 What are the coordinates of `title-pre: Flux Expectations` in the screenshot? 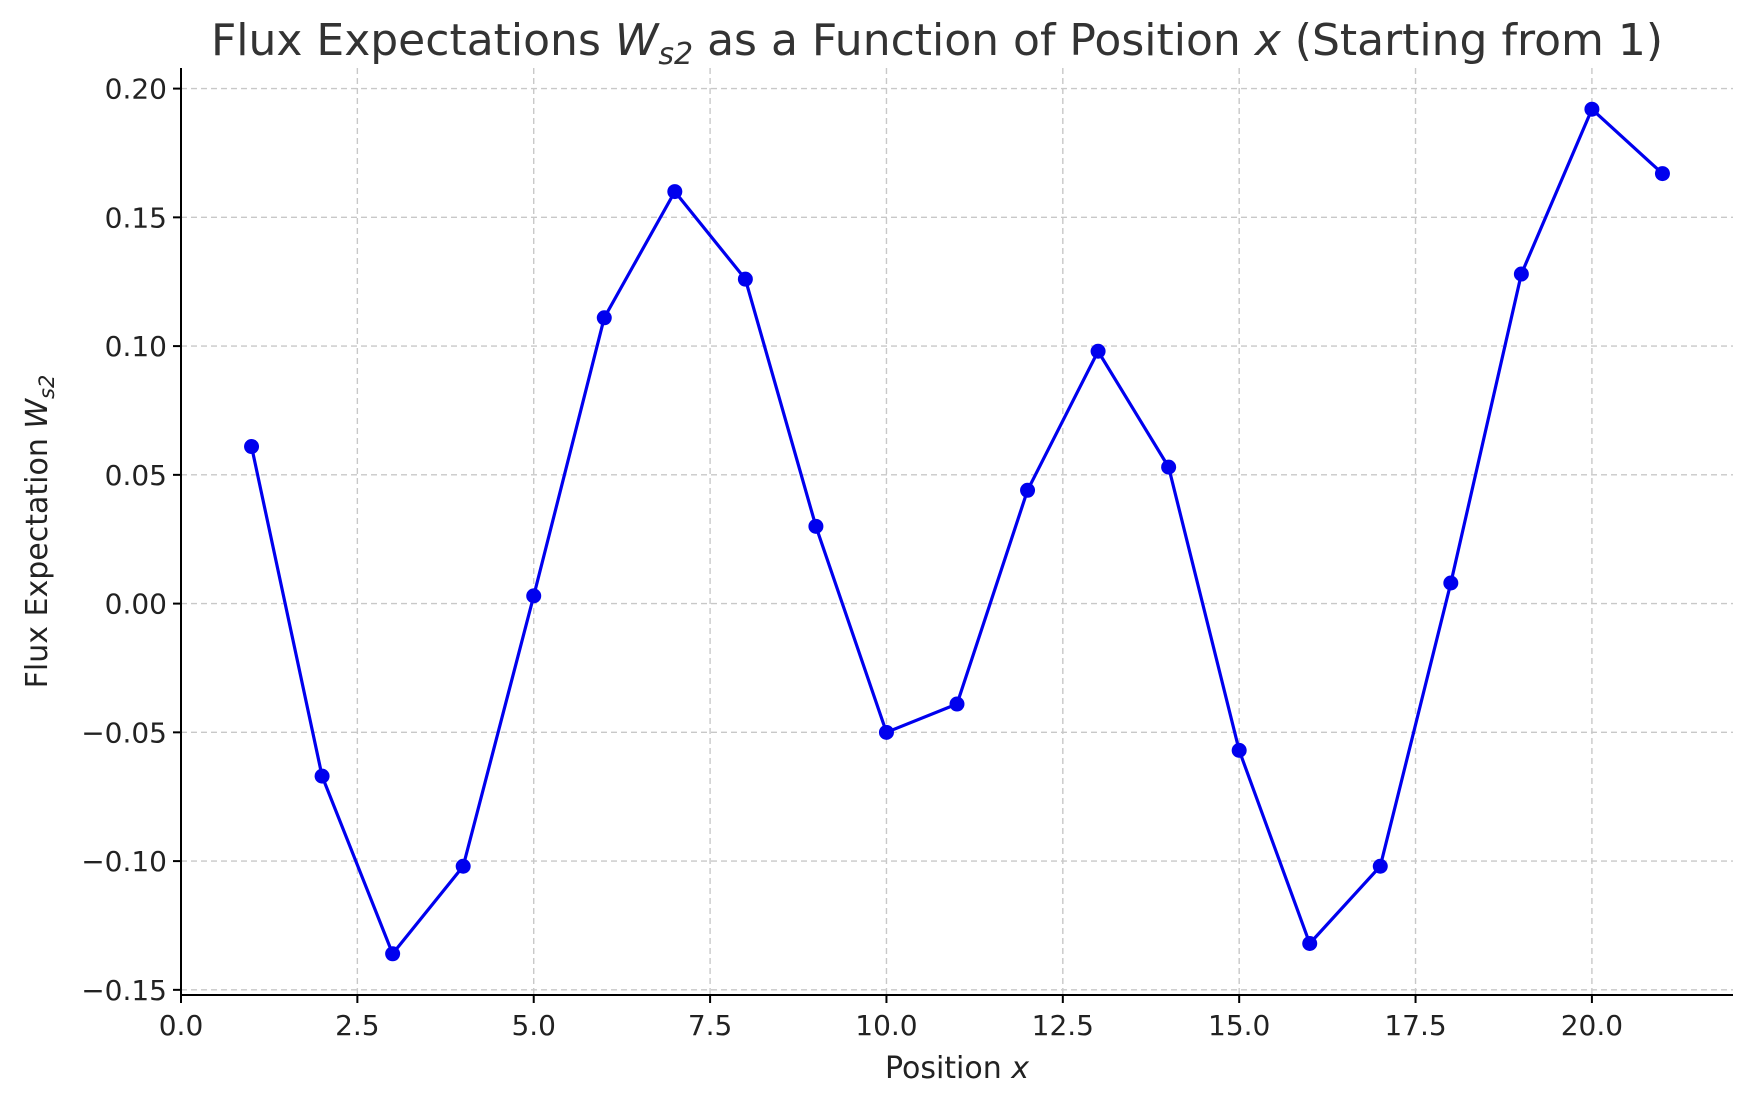 It's located at (413, 40).